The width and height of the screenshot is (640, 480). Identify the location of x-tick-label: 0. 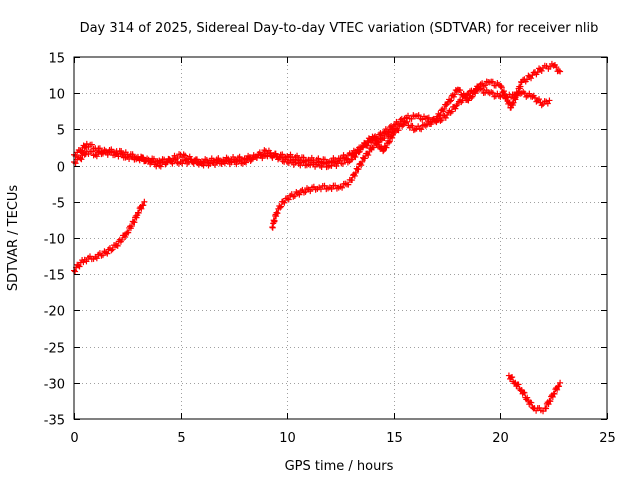
(74, 438).